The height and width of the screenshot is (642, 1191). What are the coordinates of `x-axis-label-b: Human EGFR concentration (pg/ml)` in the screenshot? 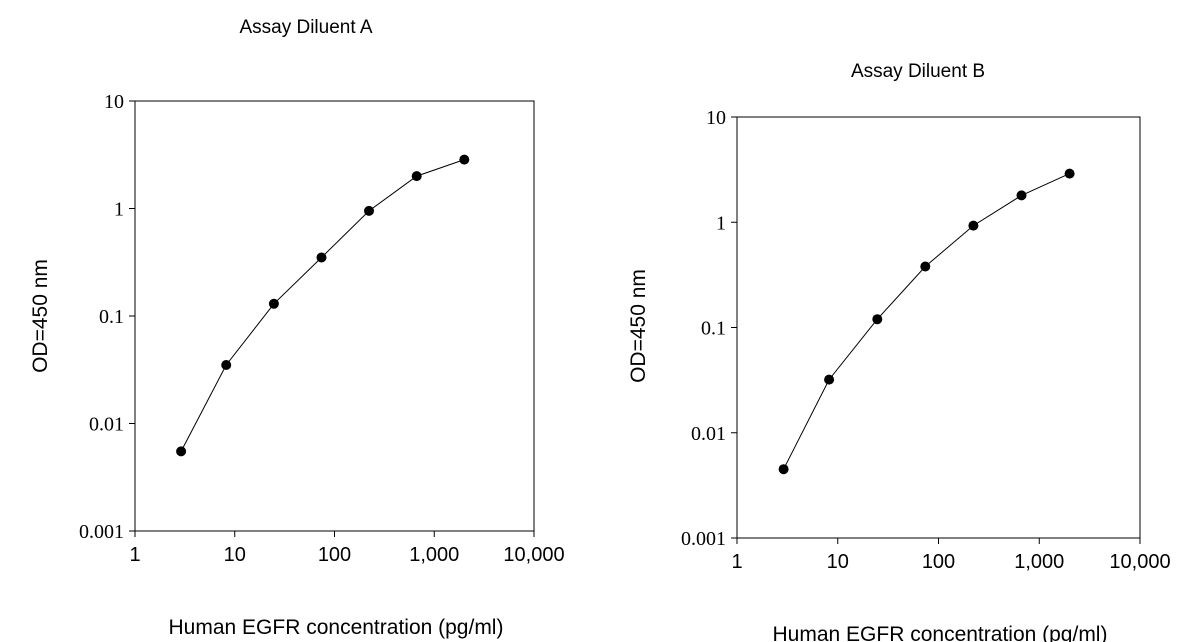 It's located at (940, 632).